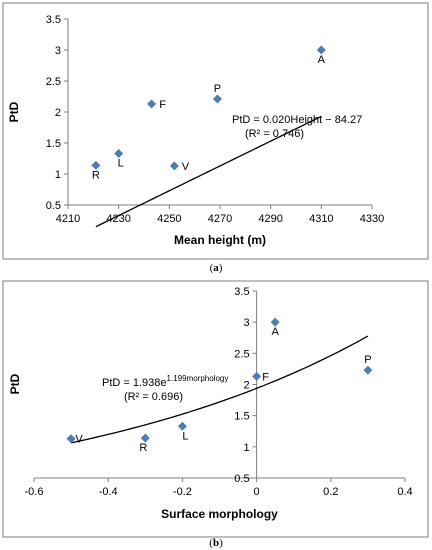 The height and width of the screenshot is (550, 432). Describe the element at coordinates (182, 492) in the screenshot. I see `x-tick-label: -0.2` at that location.